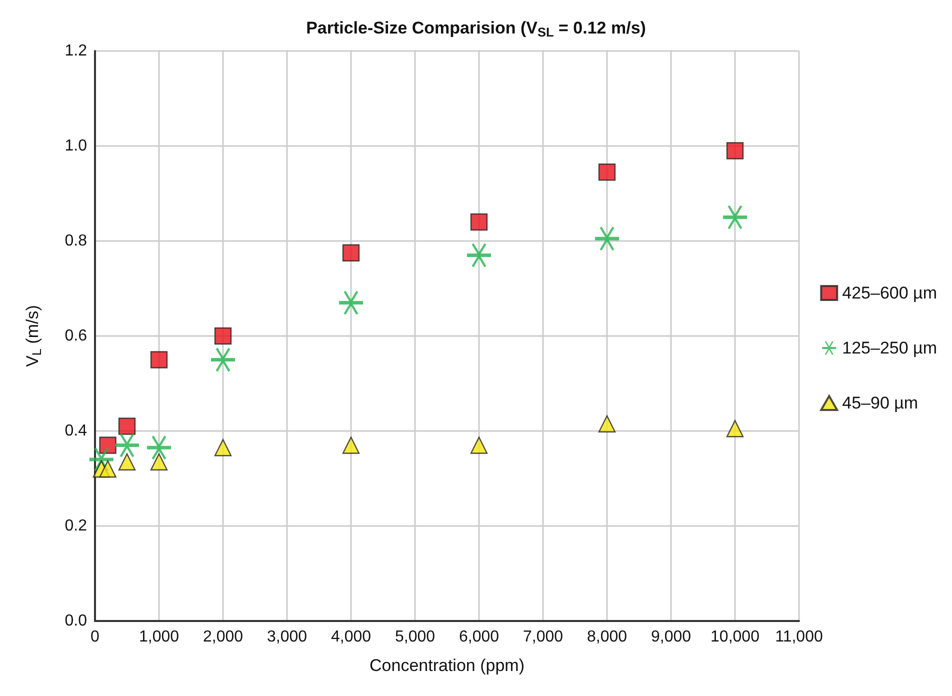 Image resolution: width=952 pixels, height=696 pixels. I want to click on x-tick-label: 2,000, so click(223, 637).